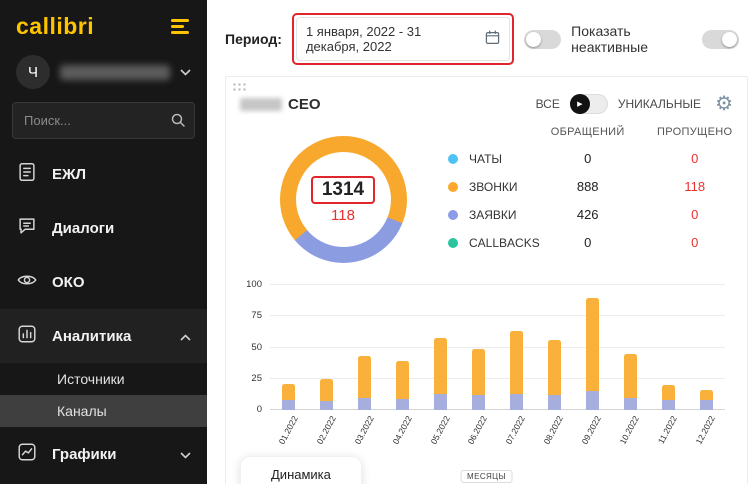  I want to click on applications-missed: 0, so click(695, 214).